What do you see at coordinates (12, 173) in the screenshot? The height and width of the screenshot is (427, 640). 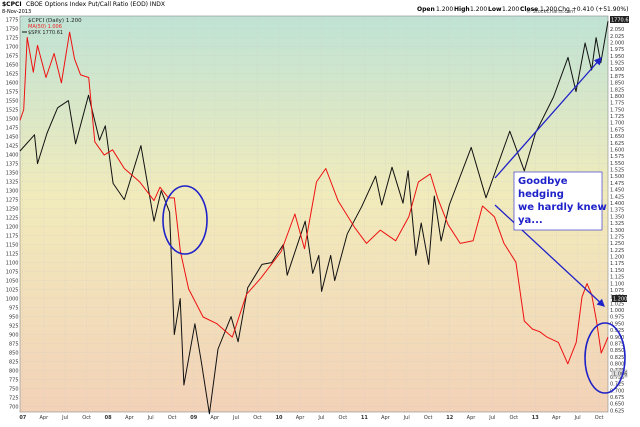 I see `left-tick-label: 1350` at bounding box center [12, 173].